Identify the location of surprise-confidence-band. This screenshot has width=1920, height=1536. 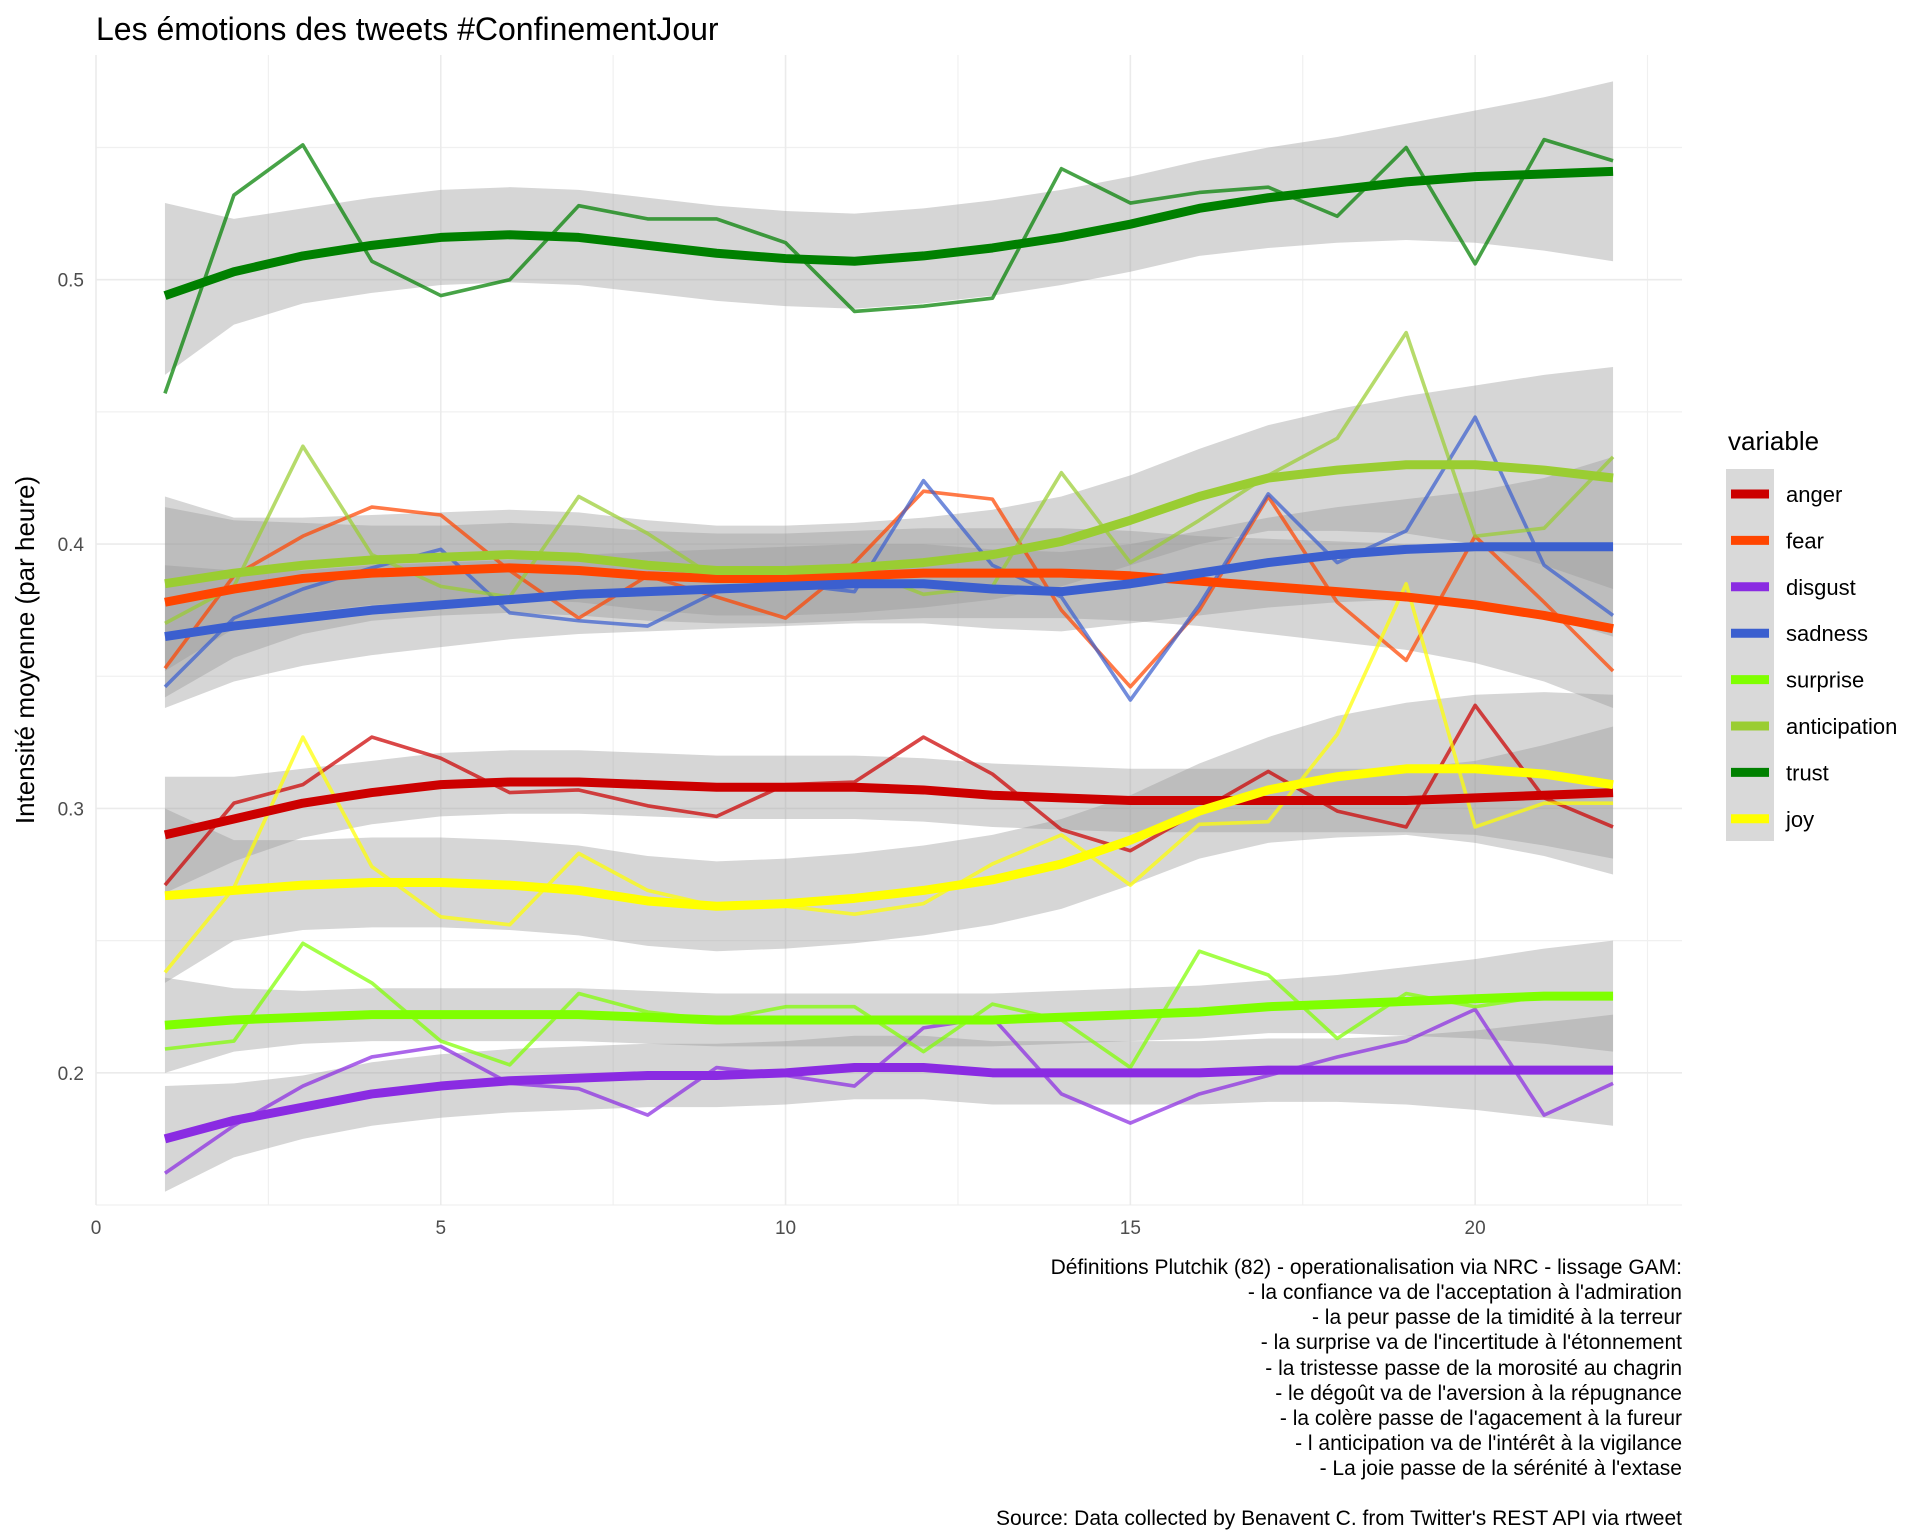
(889, 1006).